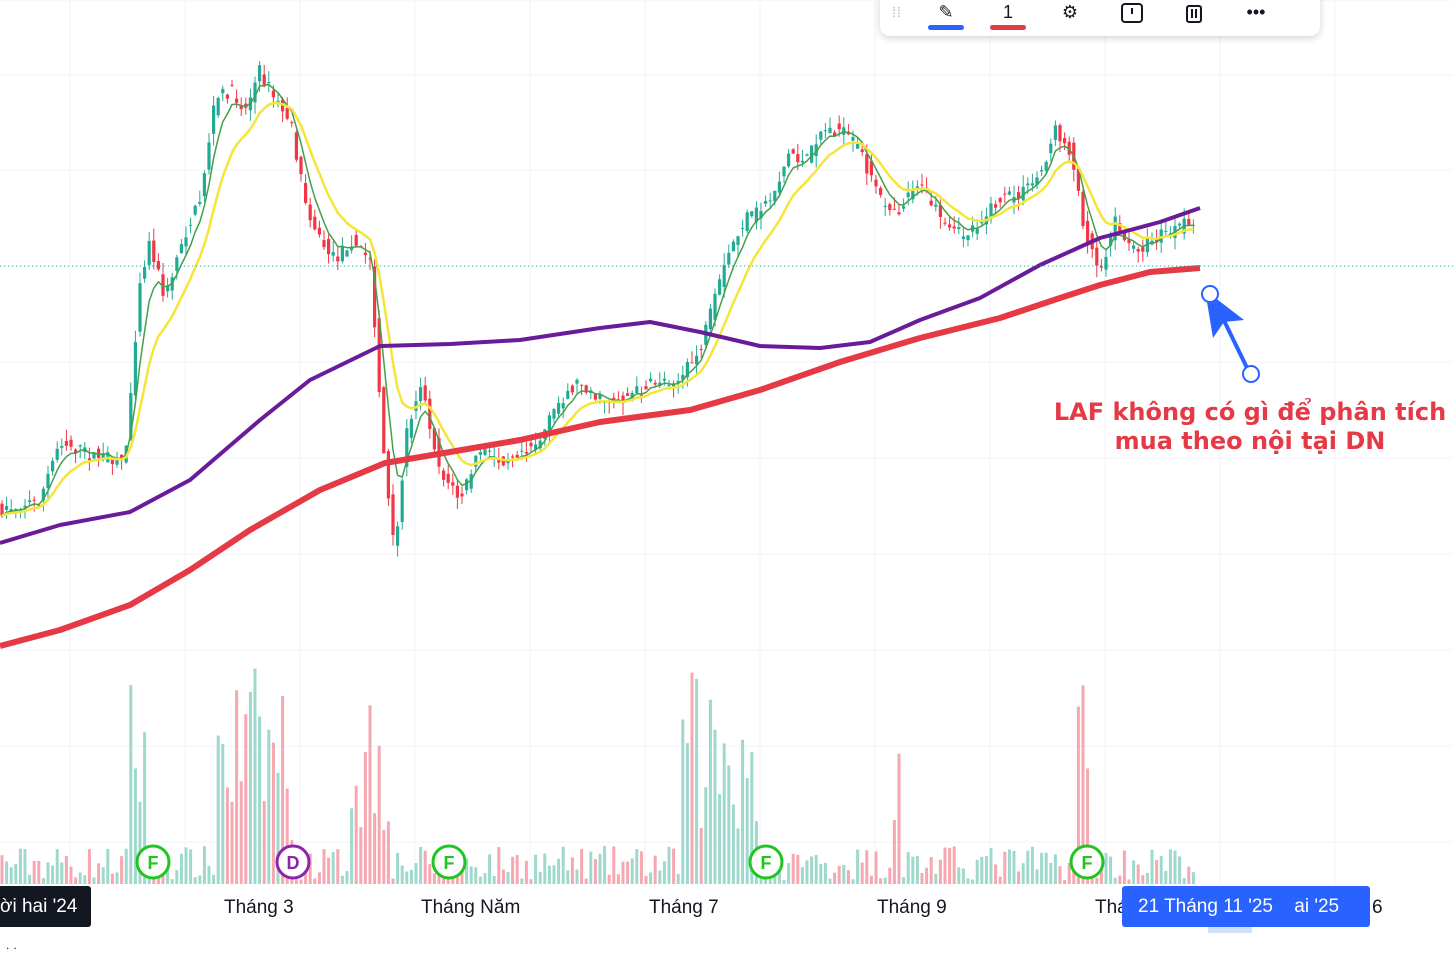 The height and width of the screenshot is (953, 1453). What do you see at coordinates (946, 16) in the screenshot?
I see `line-color-button: ✎` at bounding box center [946, 16].